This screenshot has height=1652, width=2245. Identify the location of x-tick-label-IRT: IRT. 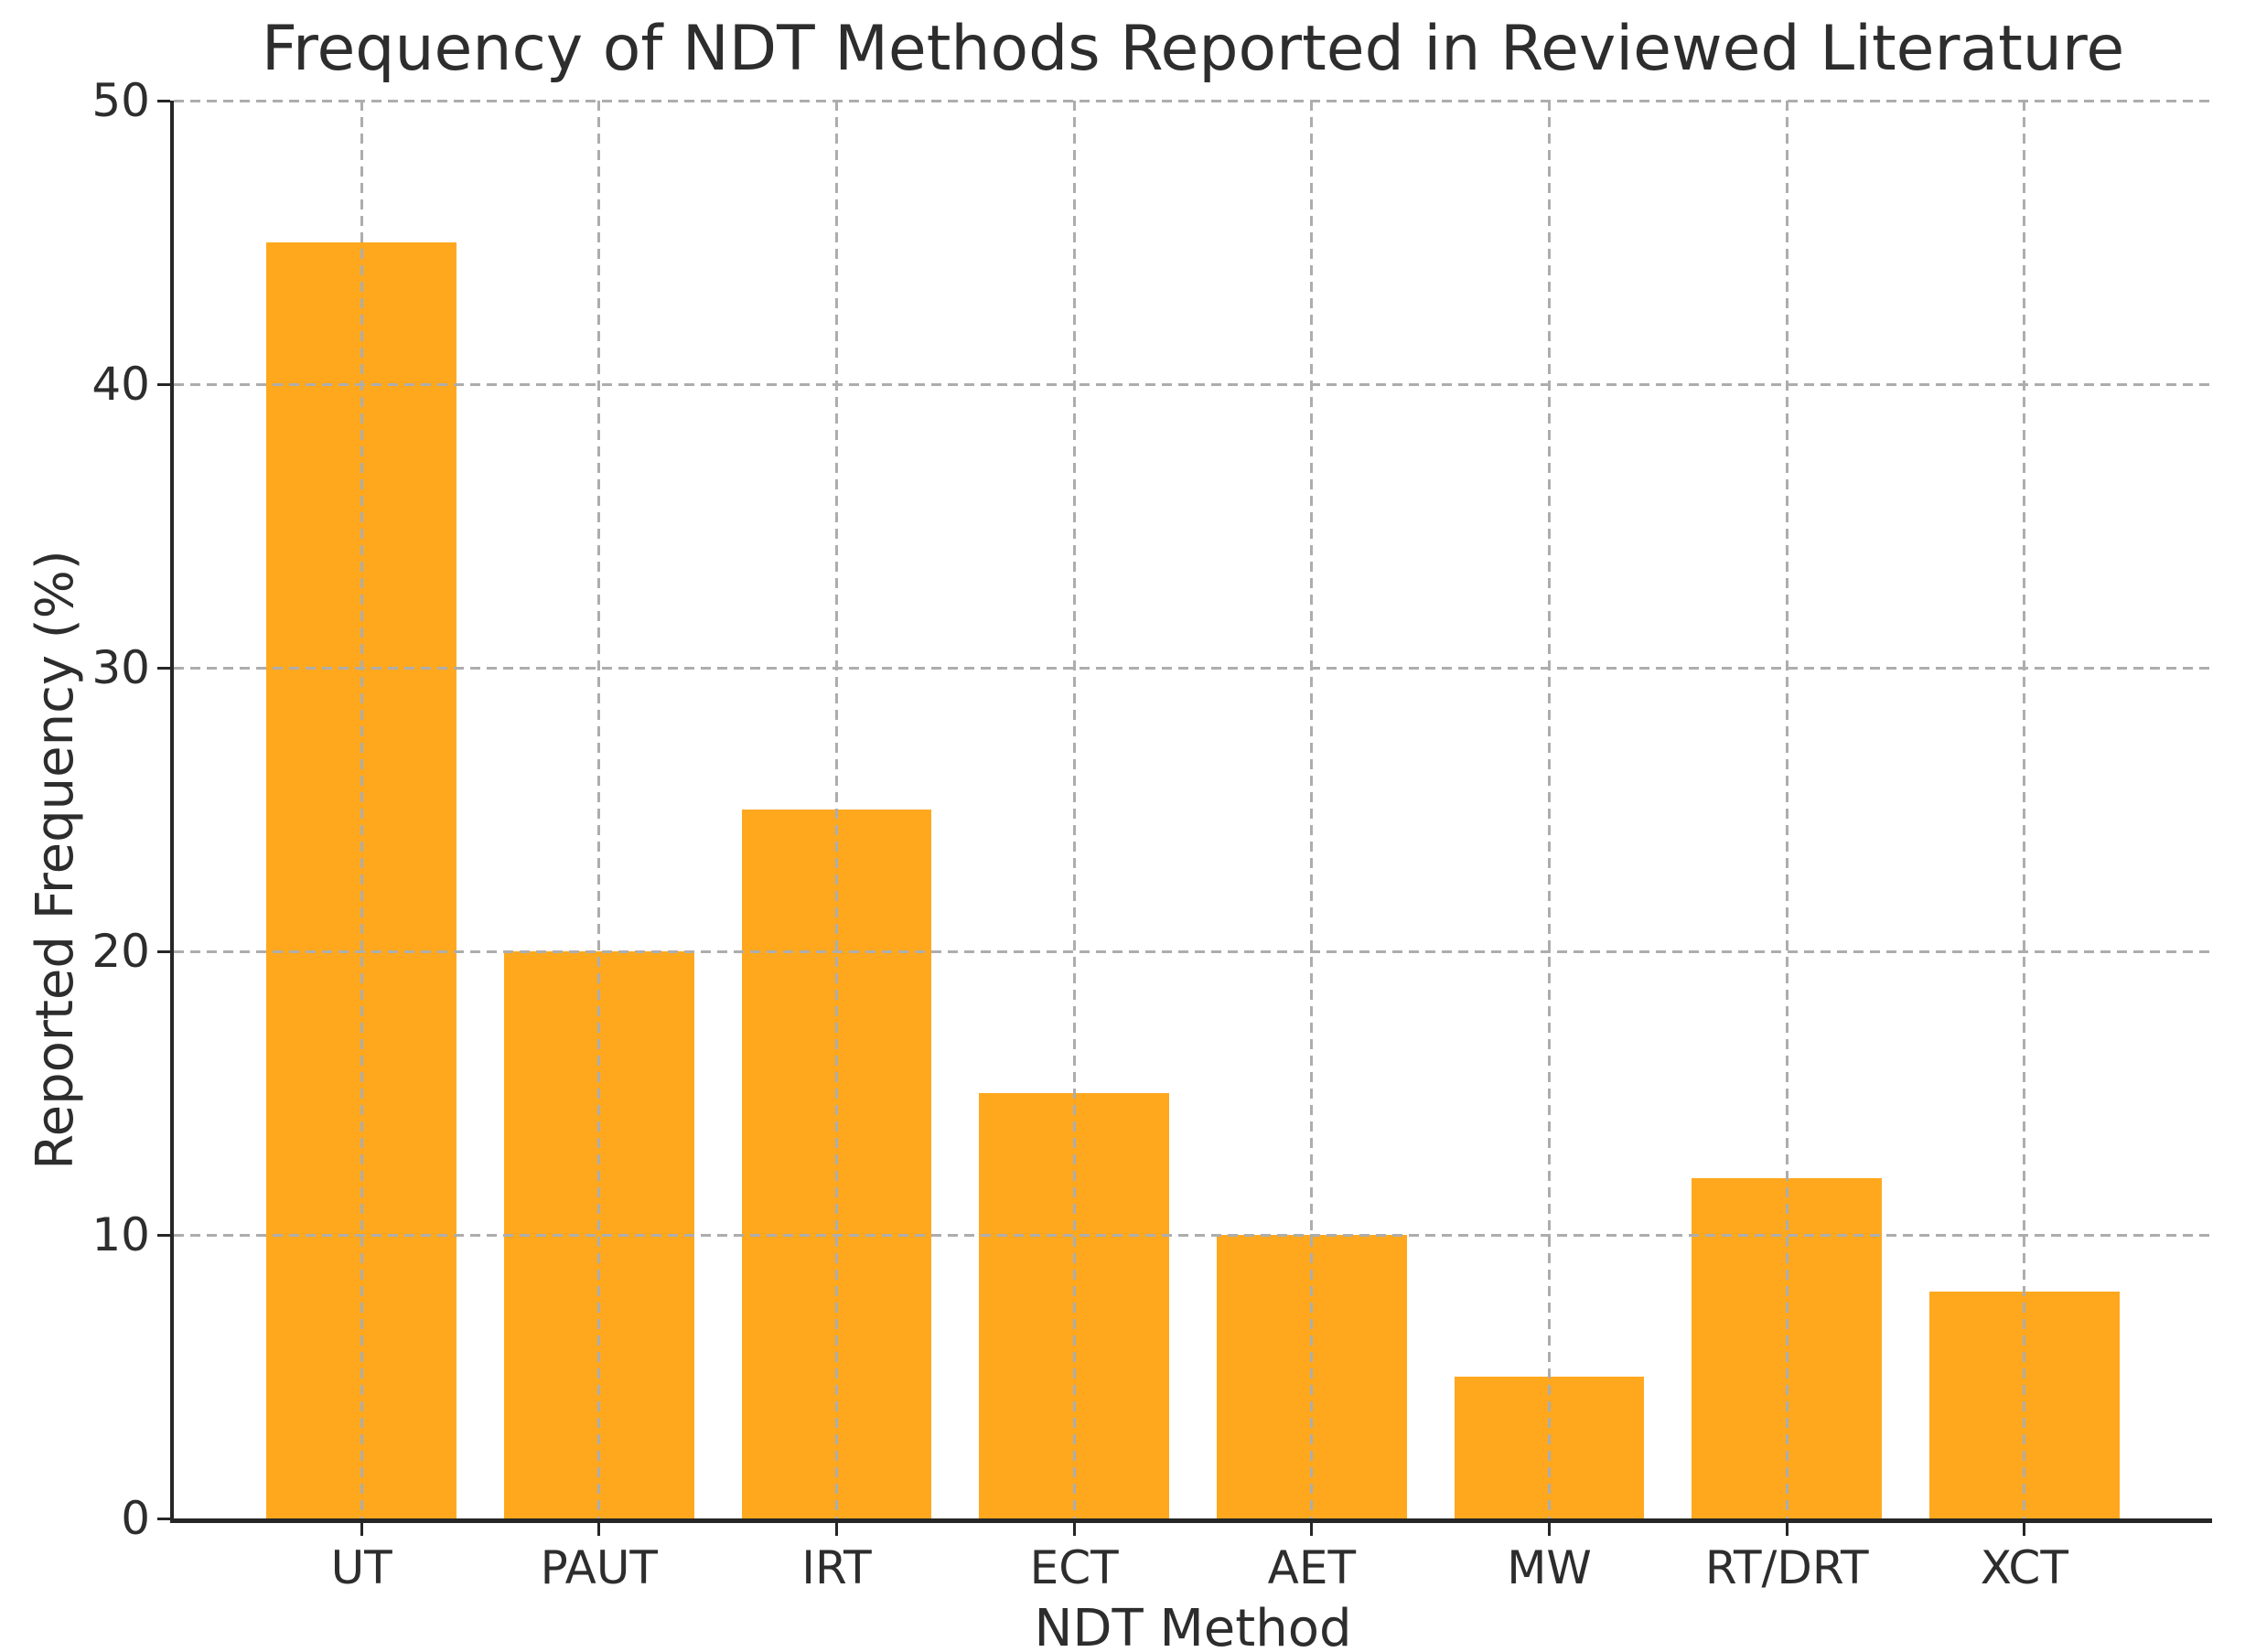
(836, 1567).